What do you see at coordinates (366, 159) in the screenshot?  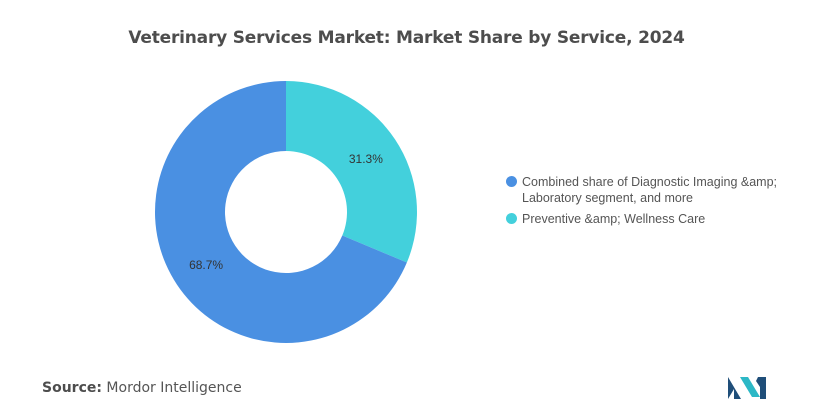 I see `data-label-preventive: 31.3%` at bounding box center [366, 159].